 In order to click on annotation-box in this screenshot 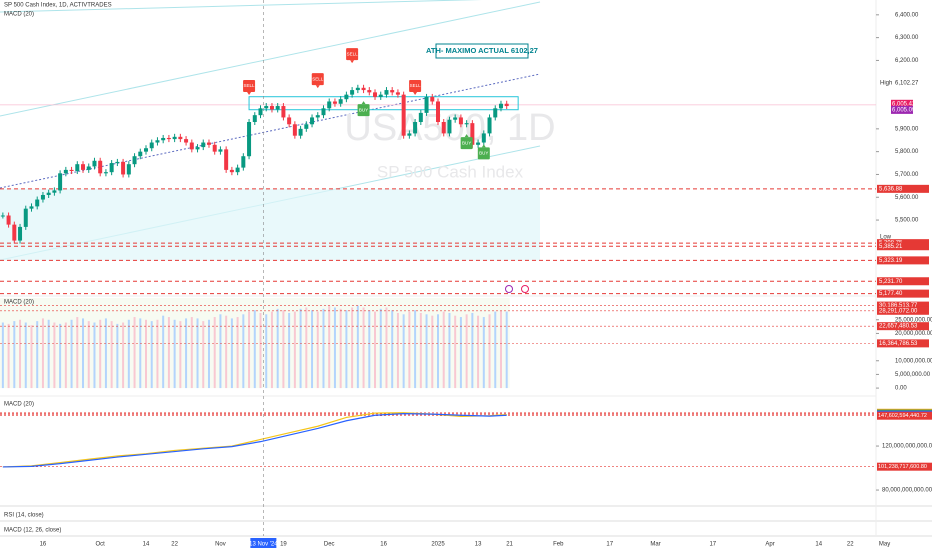, I will do `click(482, 51)`.